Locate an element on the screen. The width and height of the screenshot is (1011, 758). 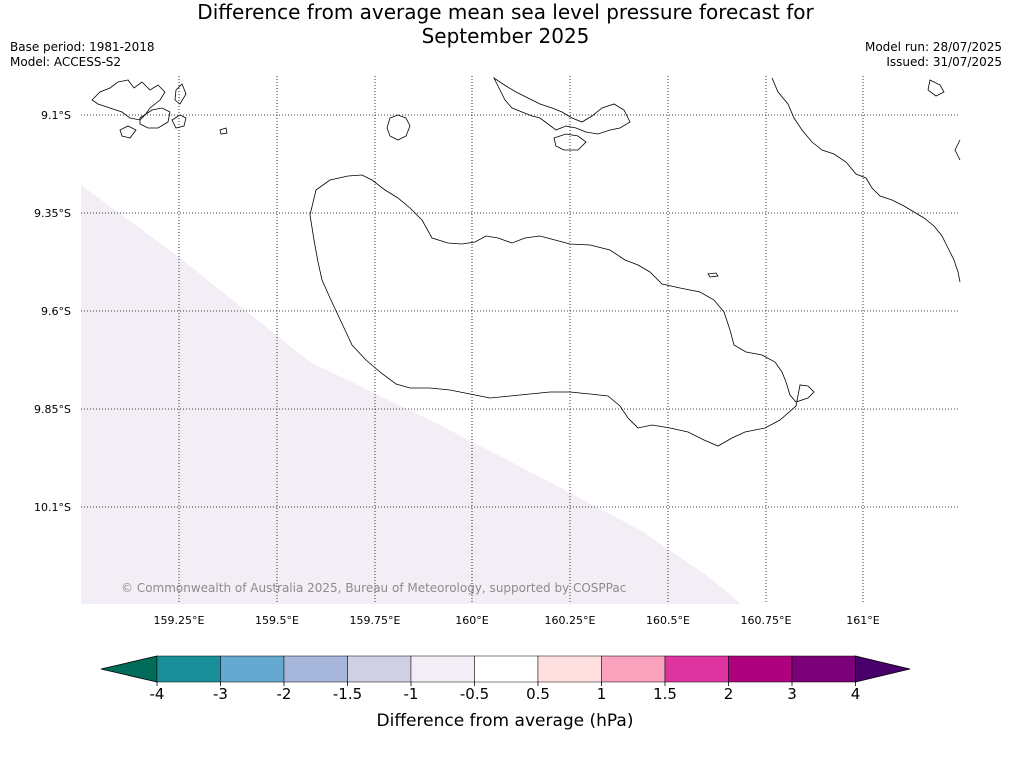
colorbar-over-extension is located at coordinates (883, 669).